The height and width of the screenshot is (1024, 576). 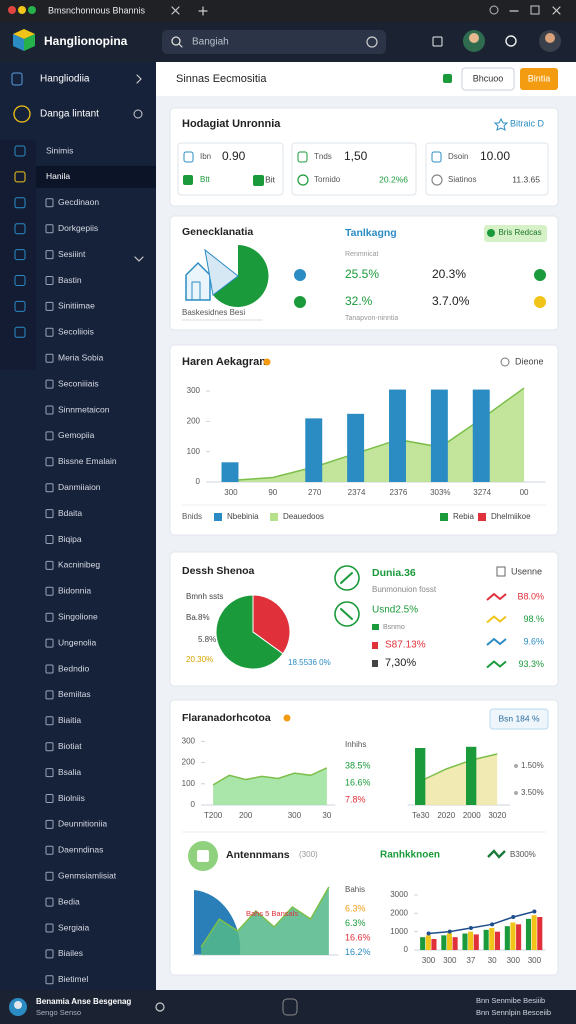 I want to click on nav-item: Kacninibeg, so click(x=79, y=565).